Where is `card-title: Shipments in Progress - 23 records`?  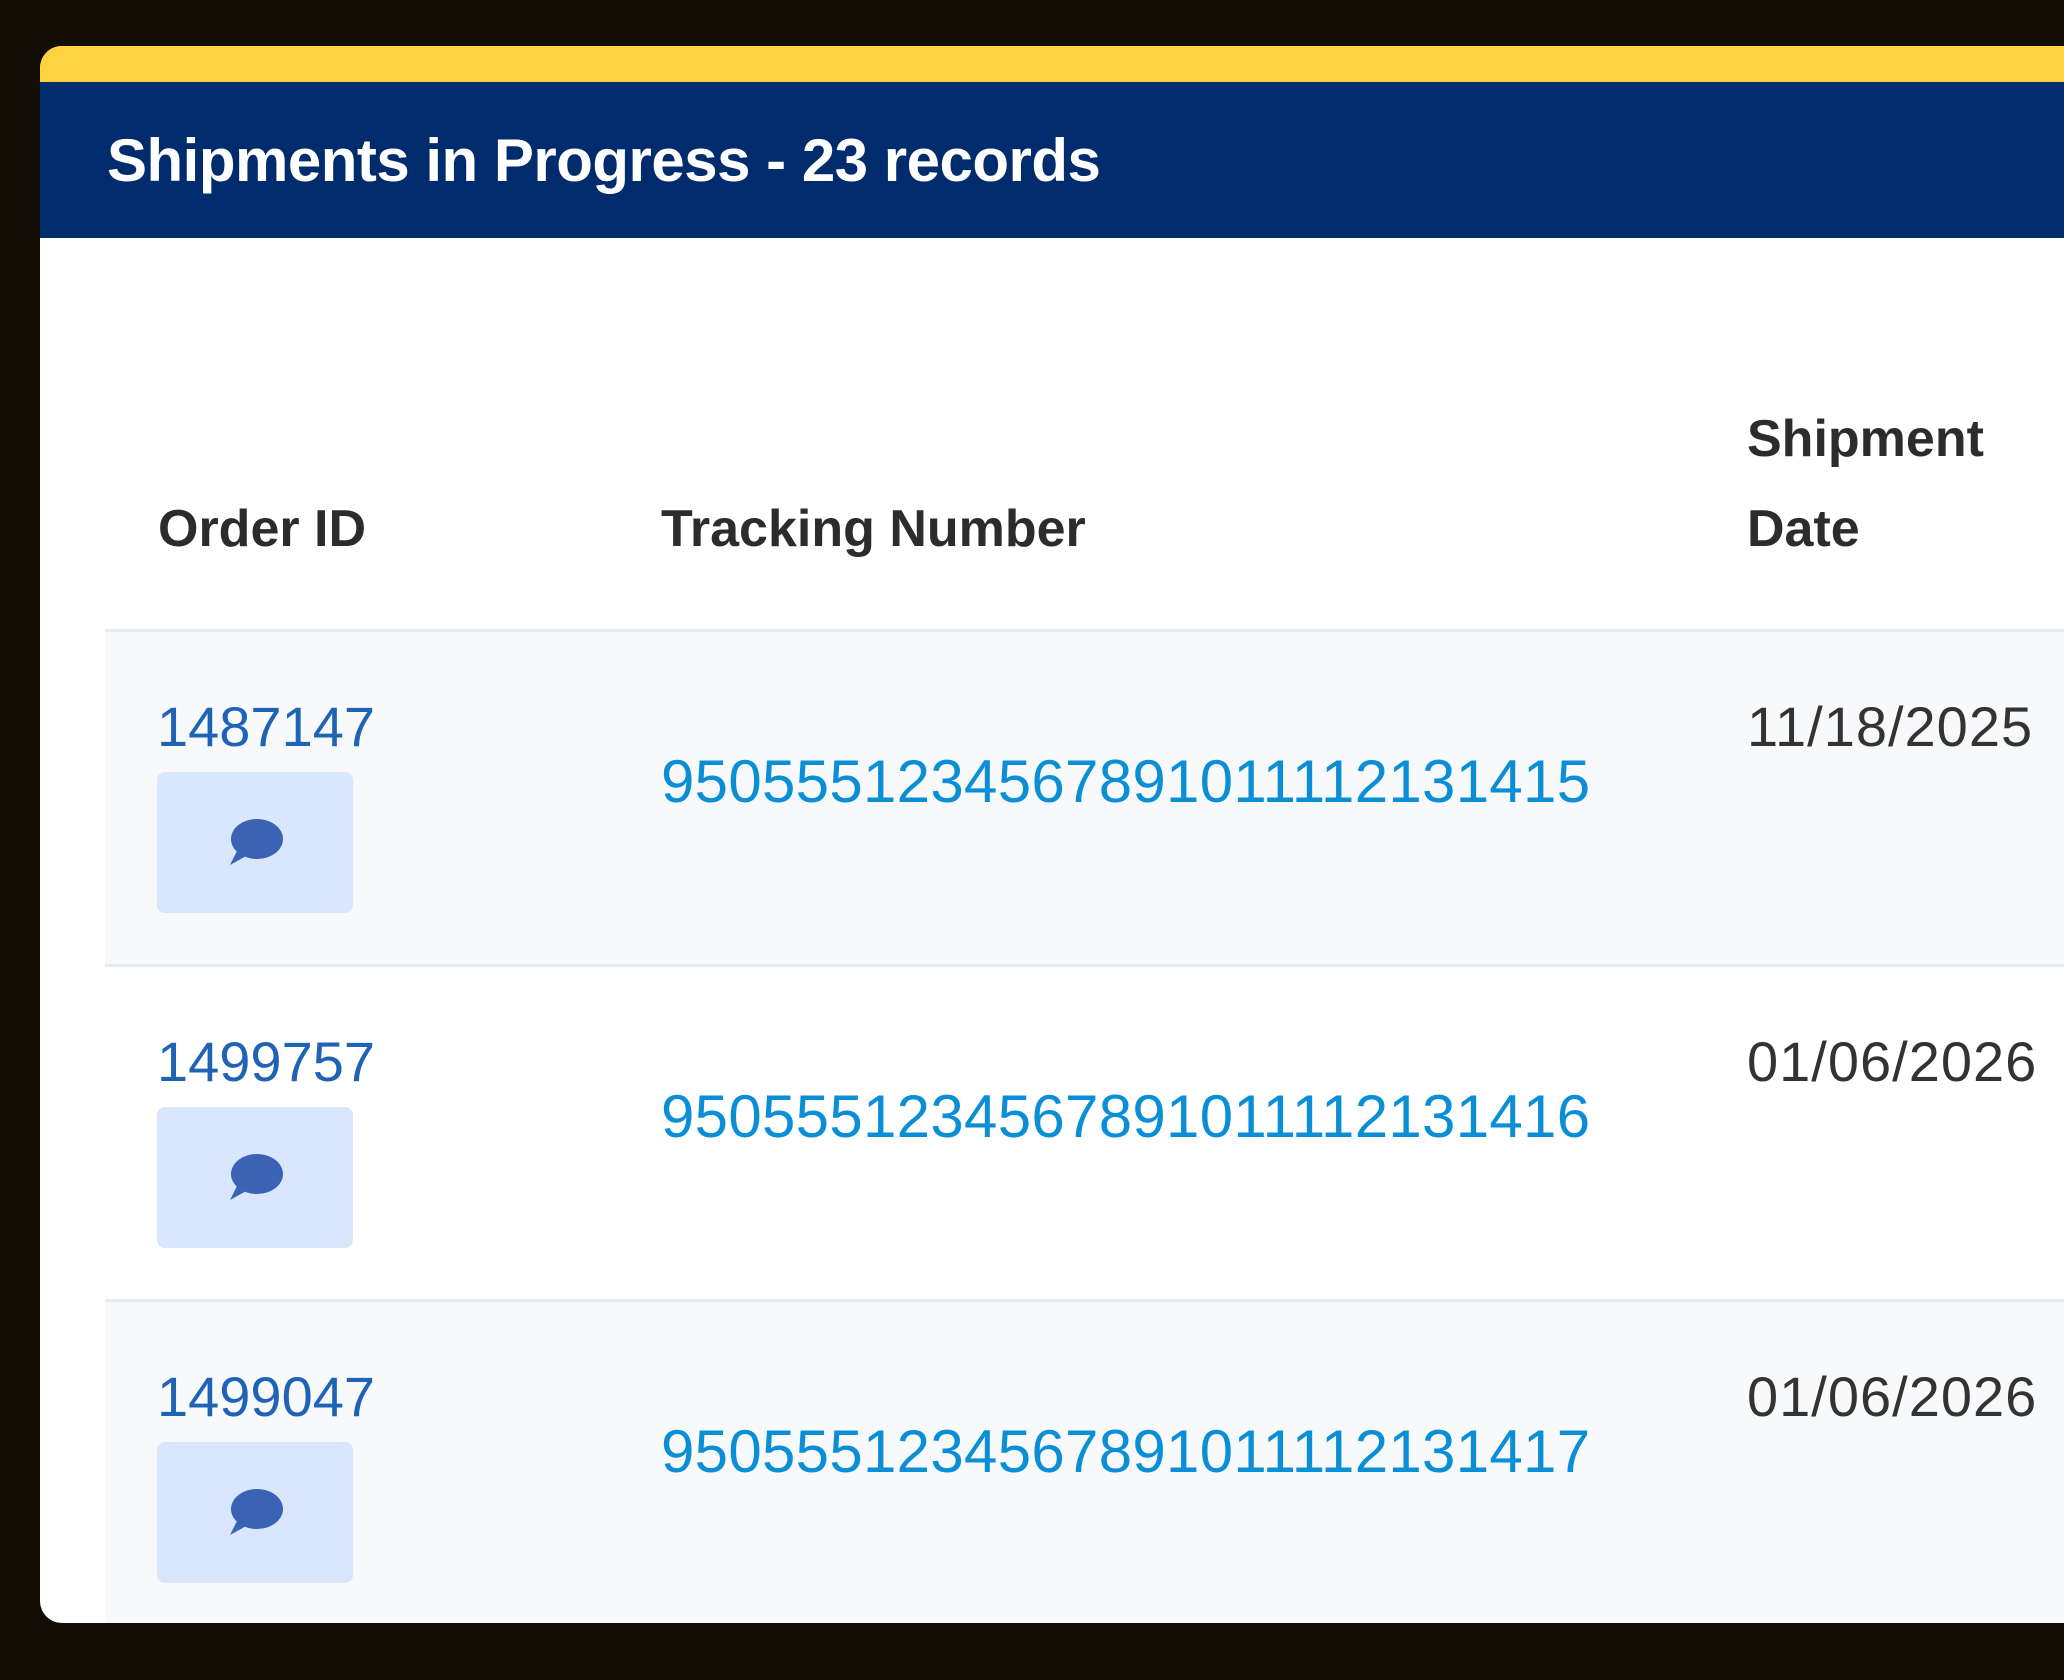
card-title: Shipments in Progress - 23 records is located at coordinates (604, 160).